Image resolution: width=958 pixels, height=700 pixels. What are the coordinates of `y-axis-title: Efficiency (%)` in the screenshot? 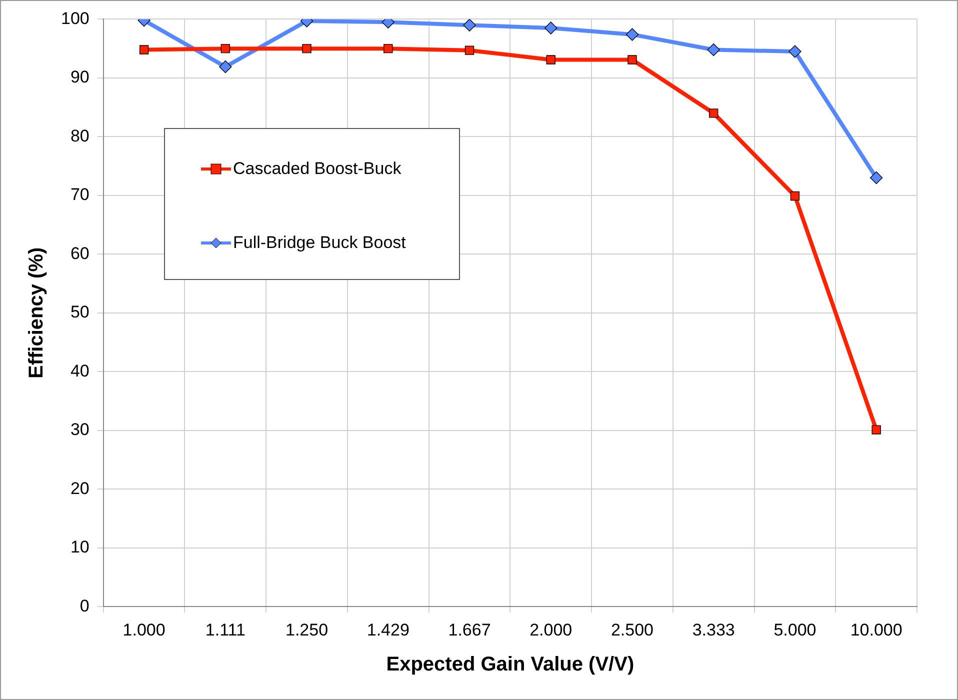 It's located at (37, 312).